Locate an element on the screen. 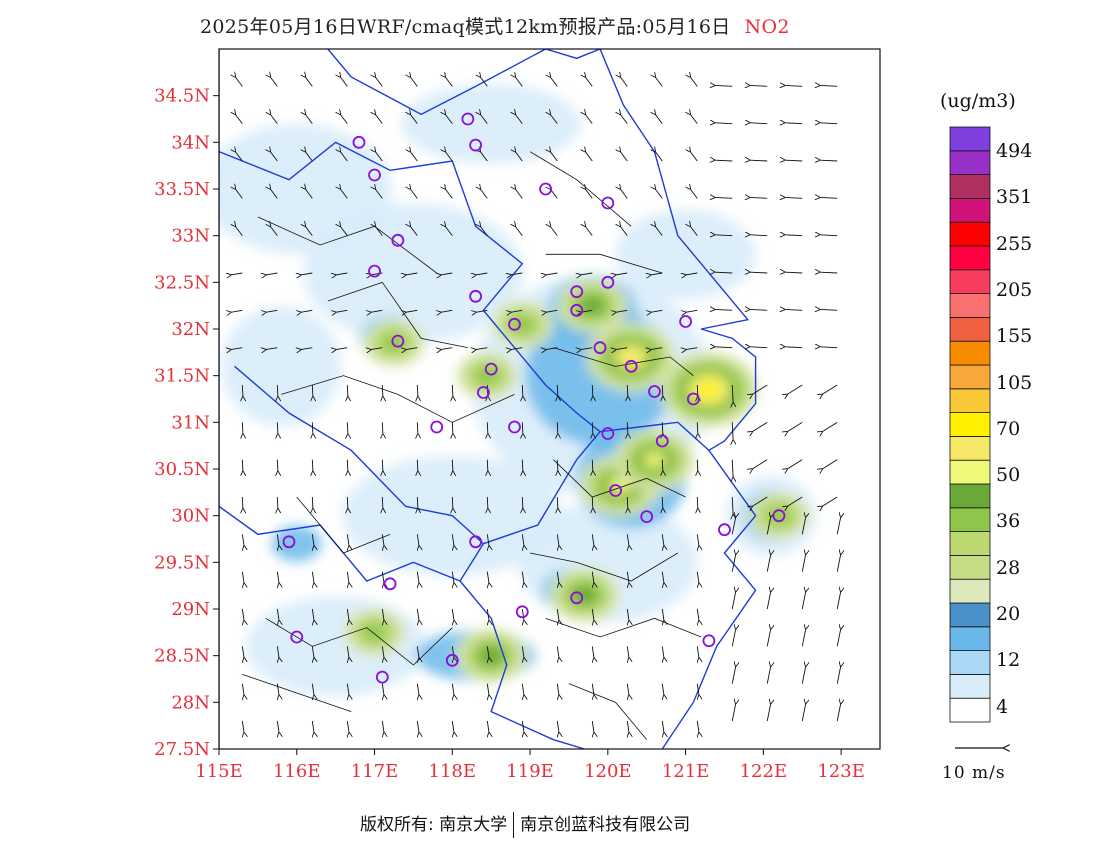 The height and width of the screenshot is (850, 1100). lon-label: 116E is located at coordinates (297, 771).